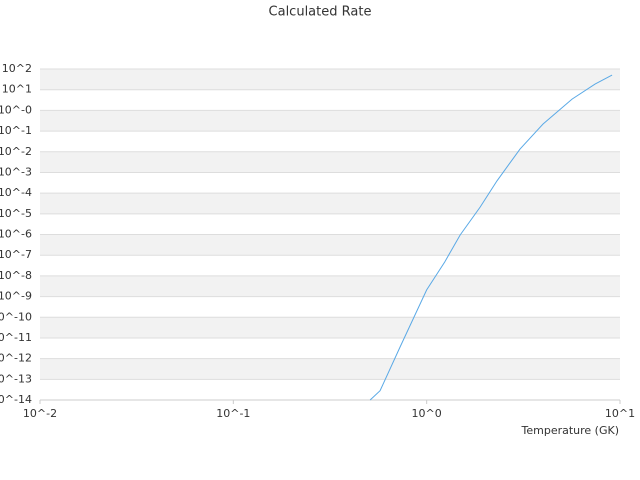 The height and width of the screenshot is (480, 640). What do you see at coordinates (16, 151) in the screenshot?
I see `y-tick-label: 10^-2` at bounding box center [16, 151].